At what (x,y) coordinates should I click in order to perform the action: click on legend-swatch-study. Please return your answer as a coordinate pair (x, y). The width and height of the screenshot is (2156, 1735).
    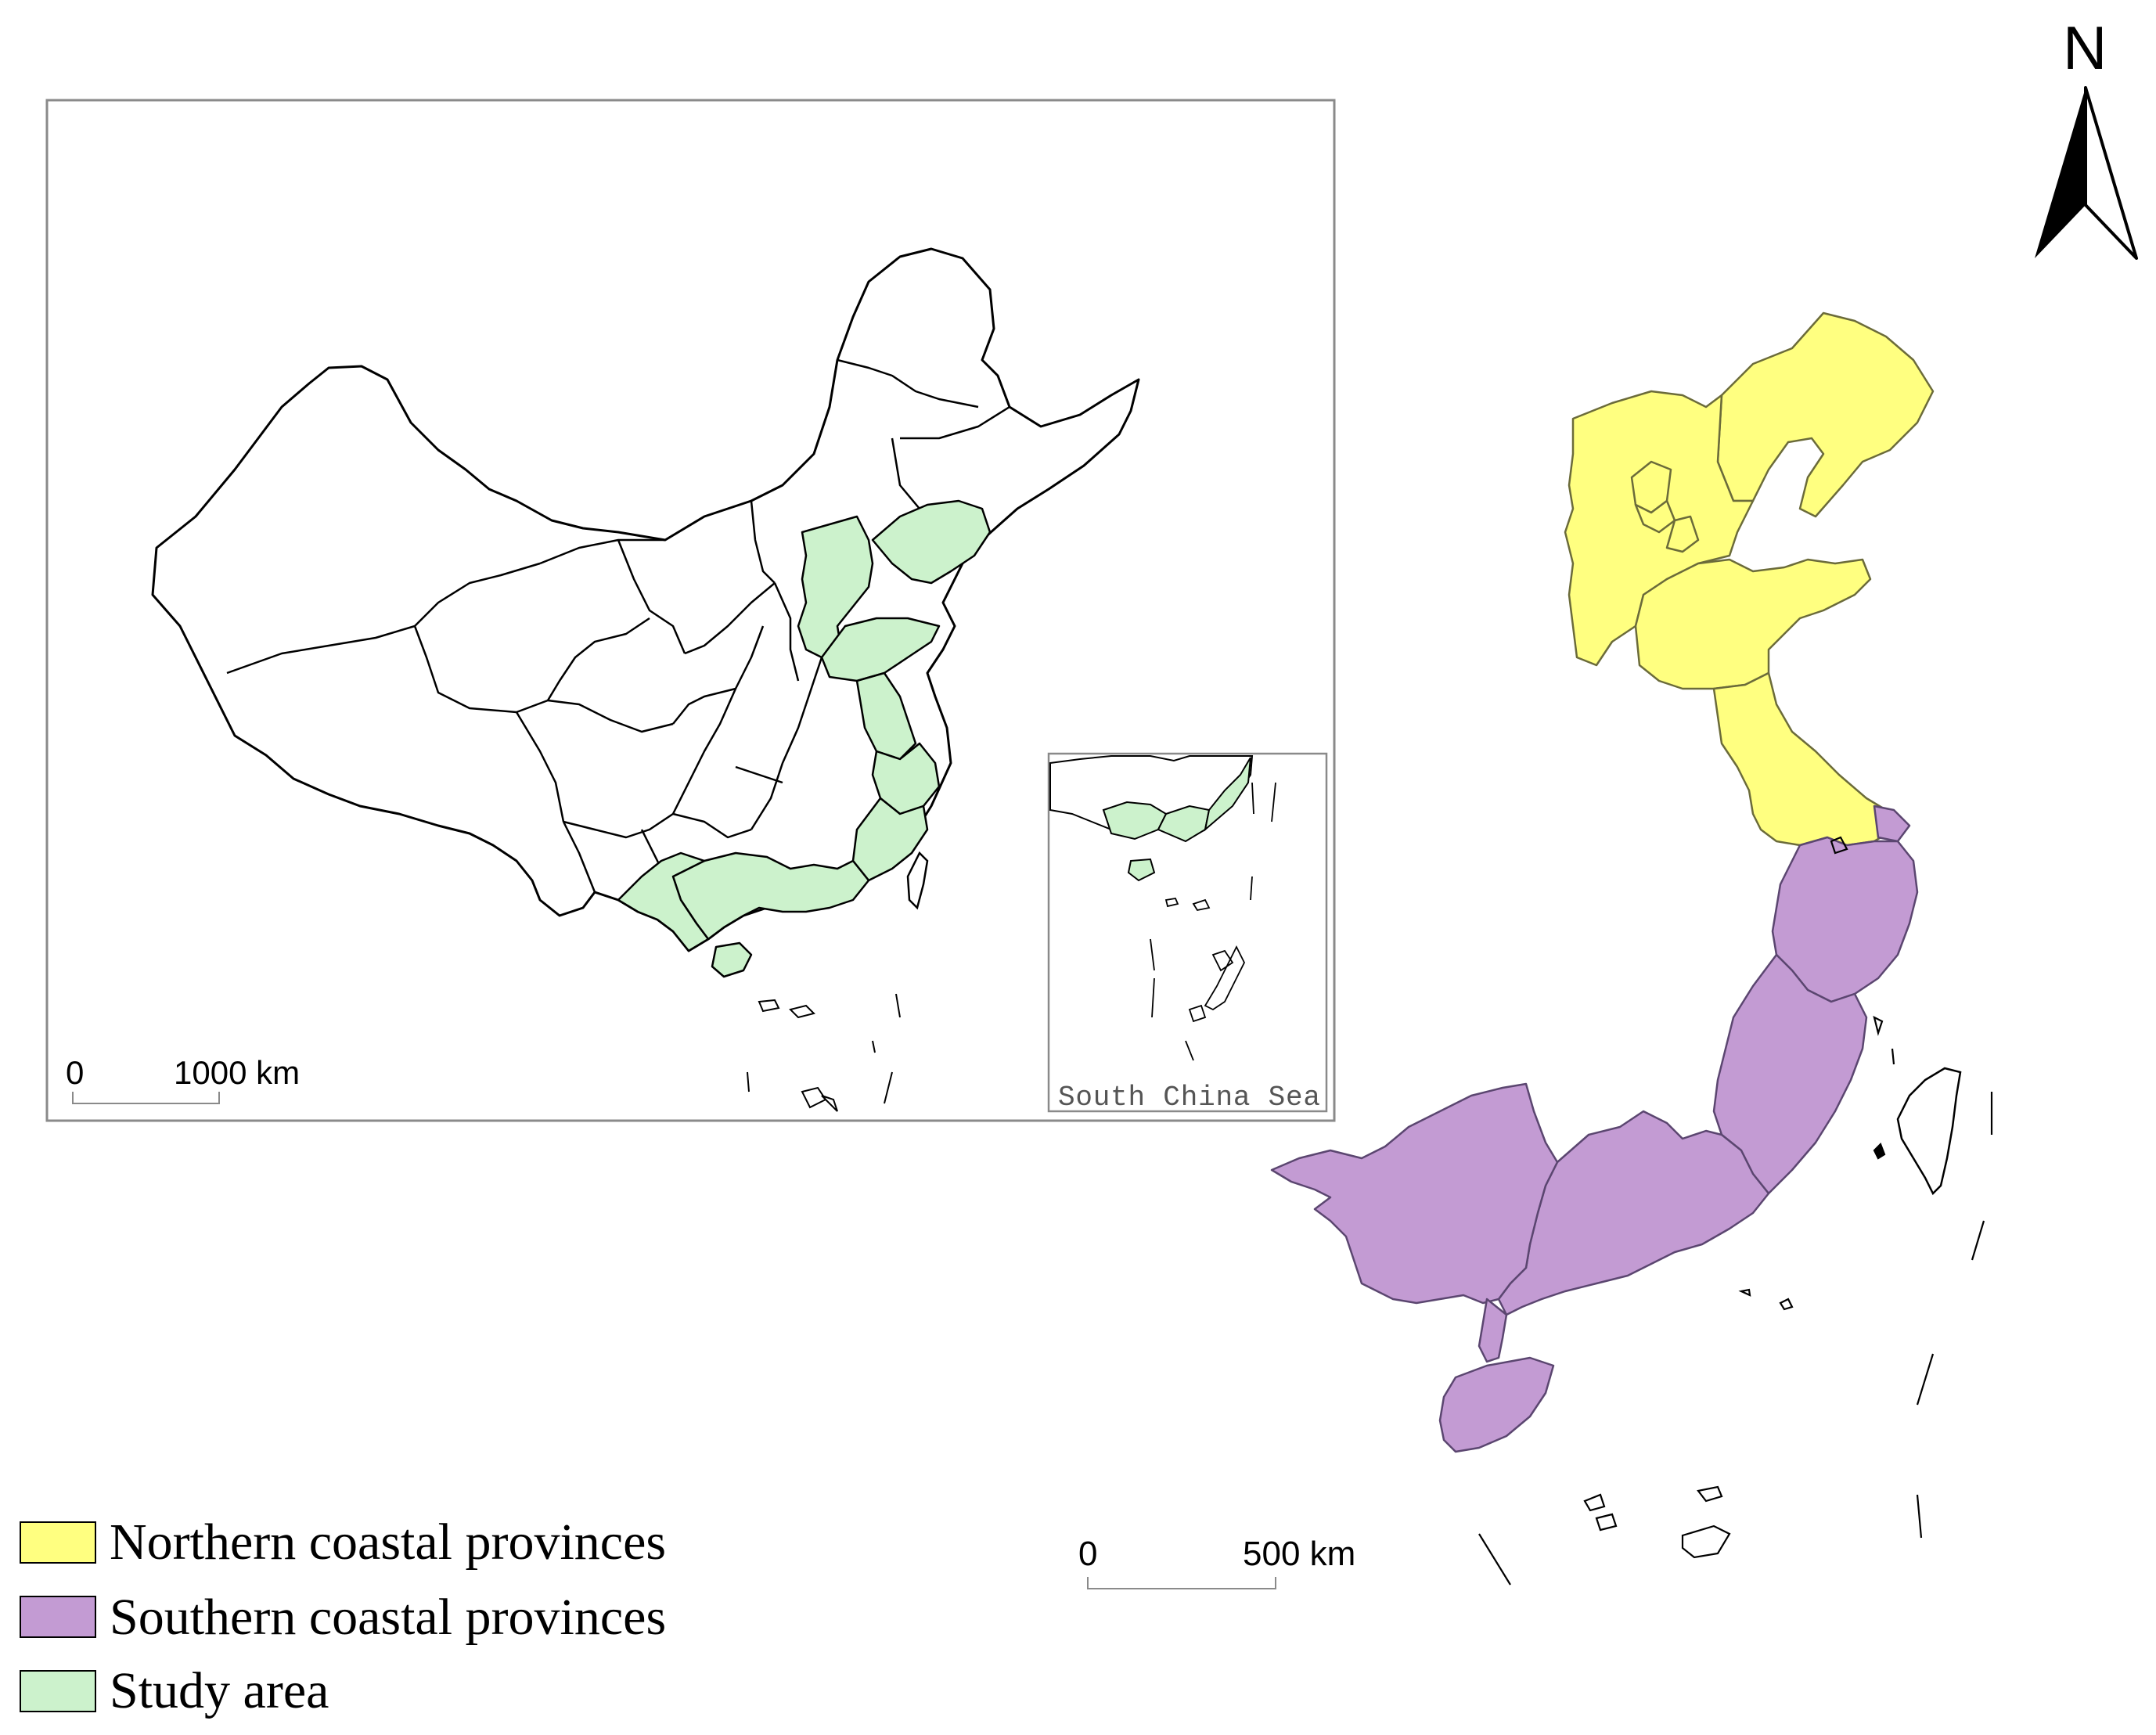
    Looking at the image, I should click on (58, 1691).